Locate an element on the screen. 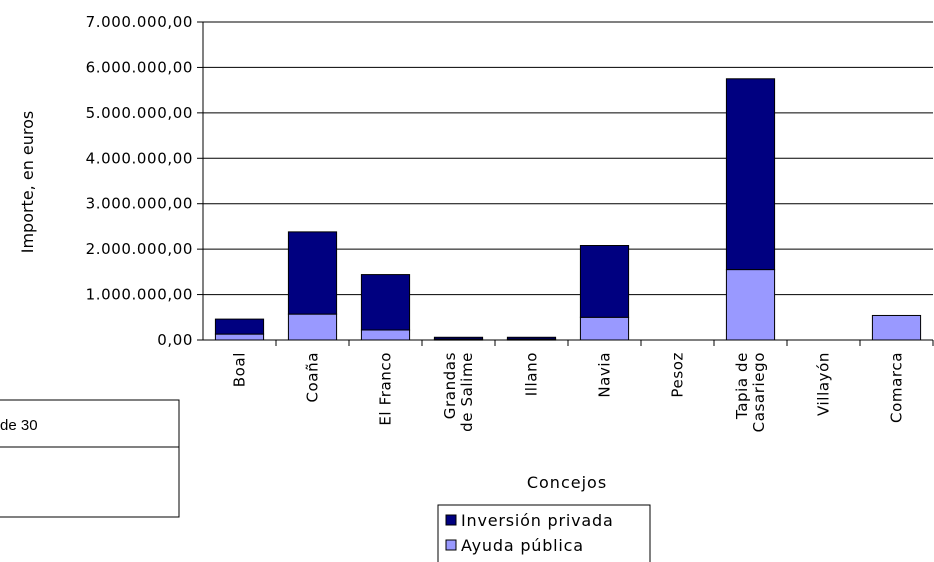 Image resolution: width=934 pixels, height=562 pixels. x-category-text: Illano is located at coordinates (532, 374).